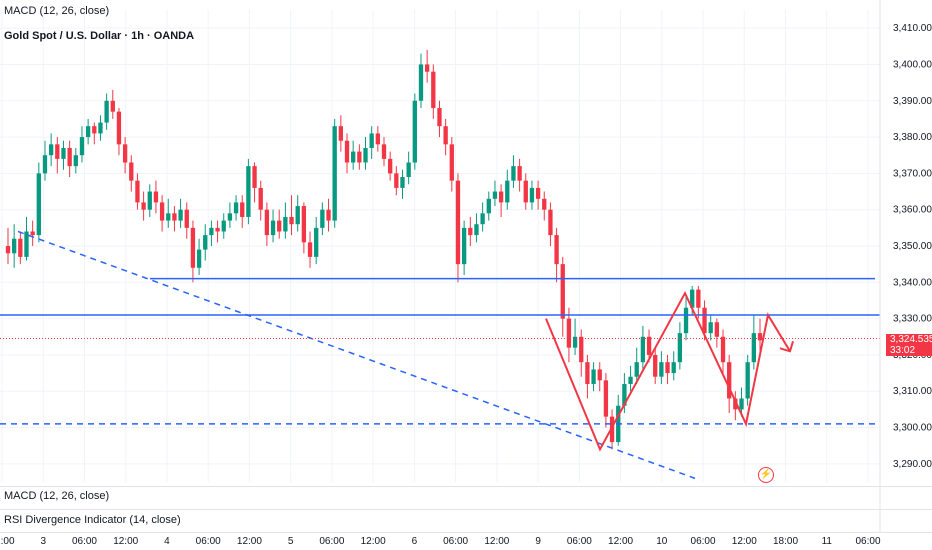 The width and height of the screenshot is (932, 550). I want to click on y-tick-label: 3,410.000, so click(912, 28).